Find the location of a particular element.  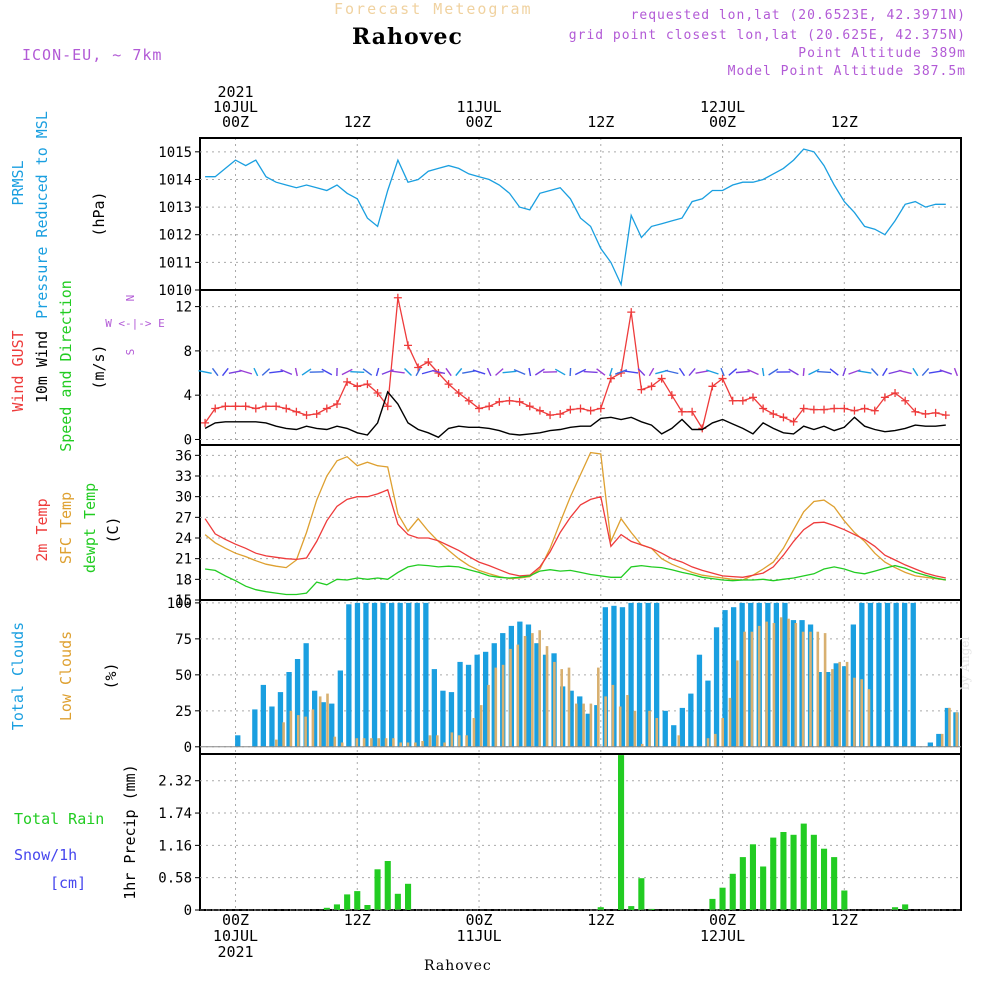

precip-ytick-label: 1.16 is located at coordinates (175, 846).